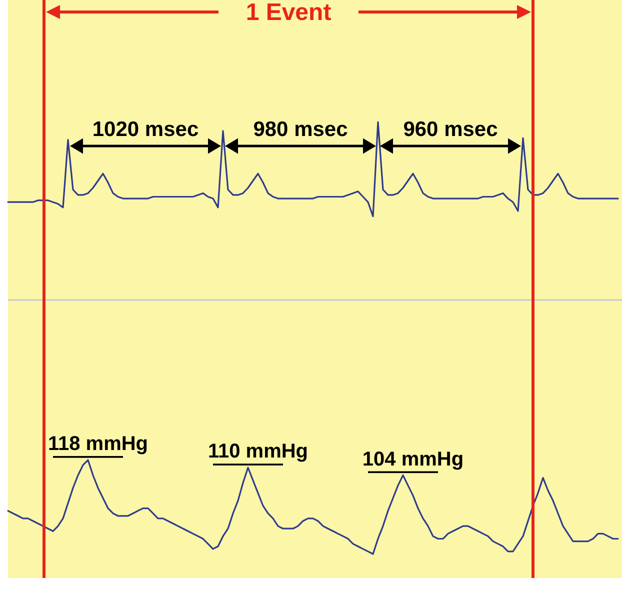 The image size is (622, 596). Describe the element at coordinates (258, 451) in the screenshot. I see `annotation: 110 mmHg` at that location.